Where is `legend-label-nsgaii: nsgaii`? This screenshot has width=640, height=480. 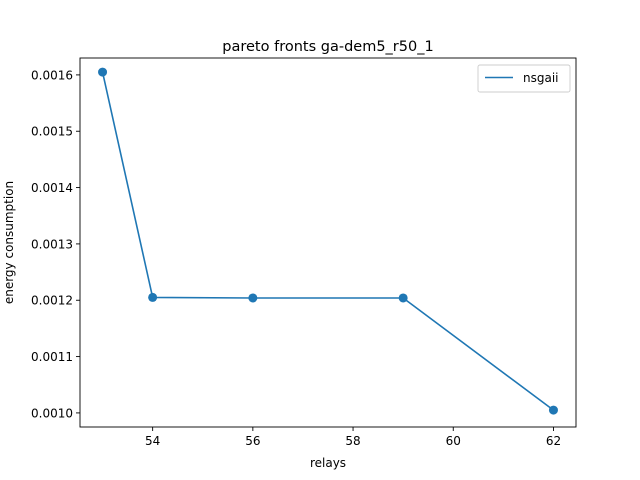
legend-label-nsgaii: nsgaii is located at coordinates (541, 78).